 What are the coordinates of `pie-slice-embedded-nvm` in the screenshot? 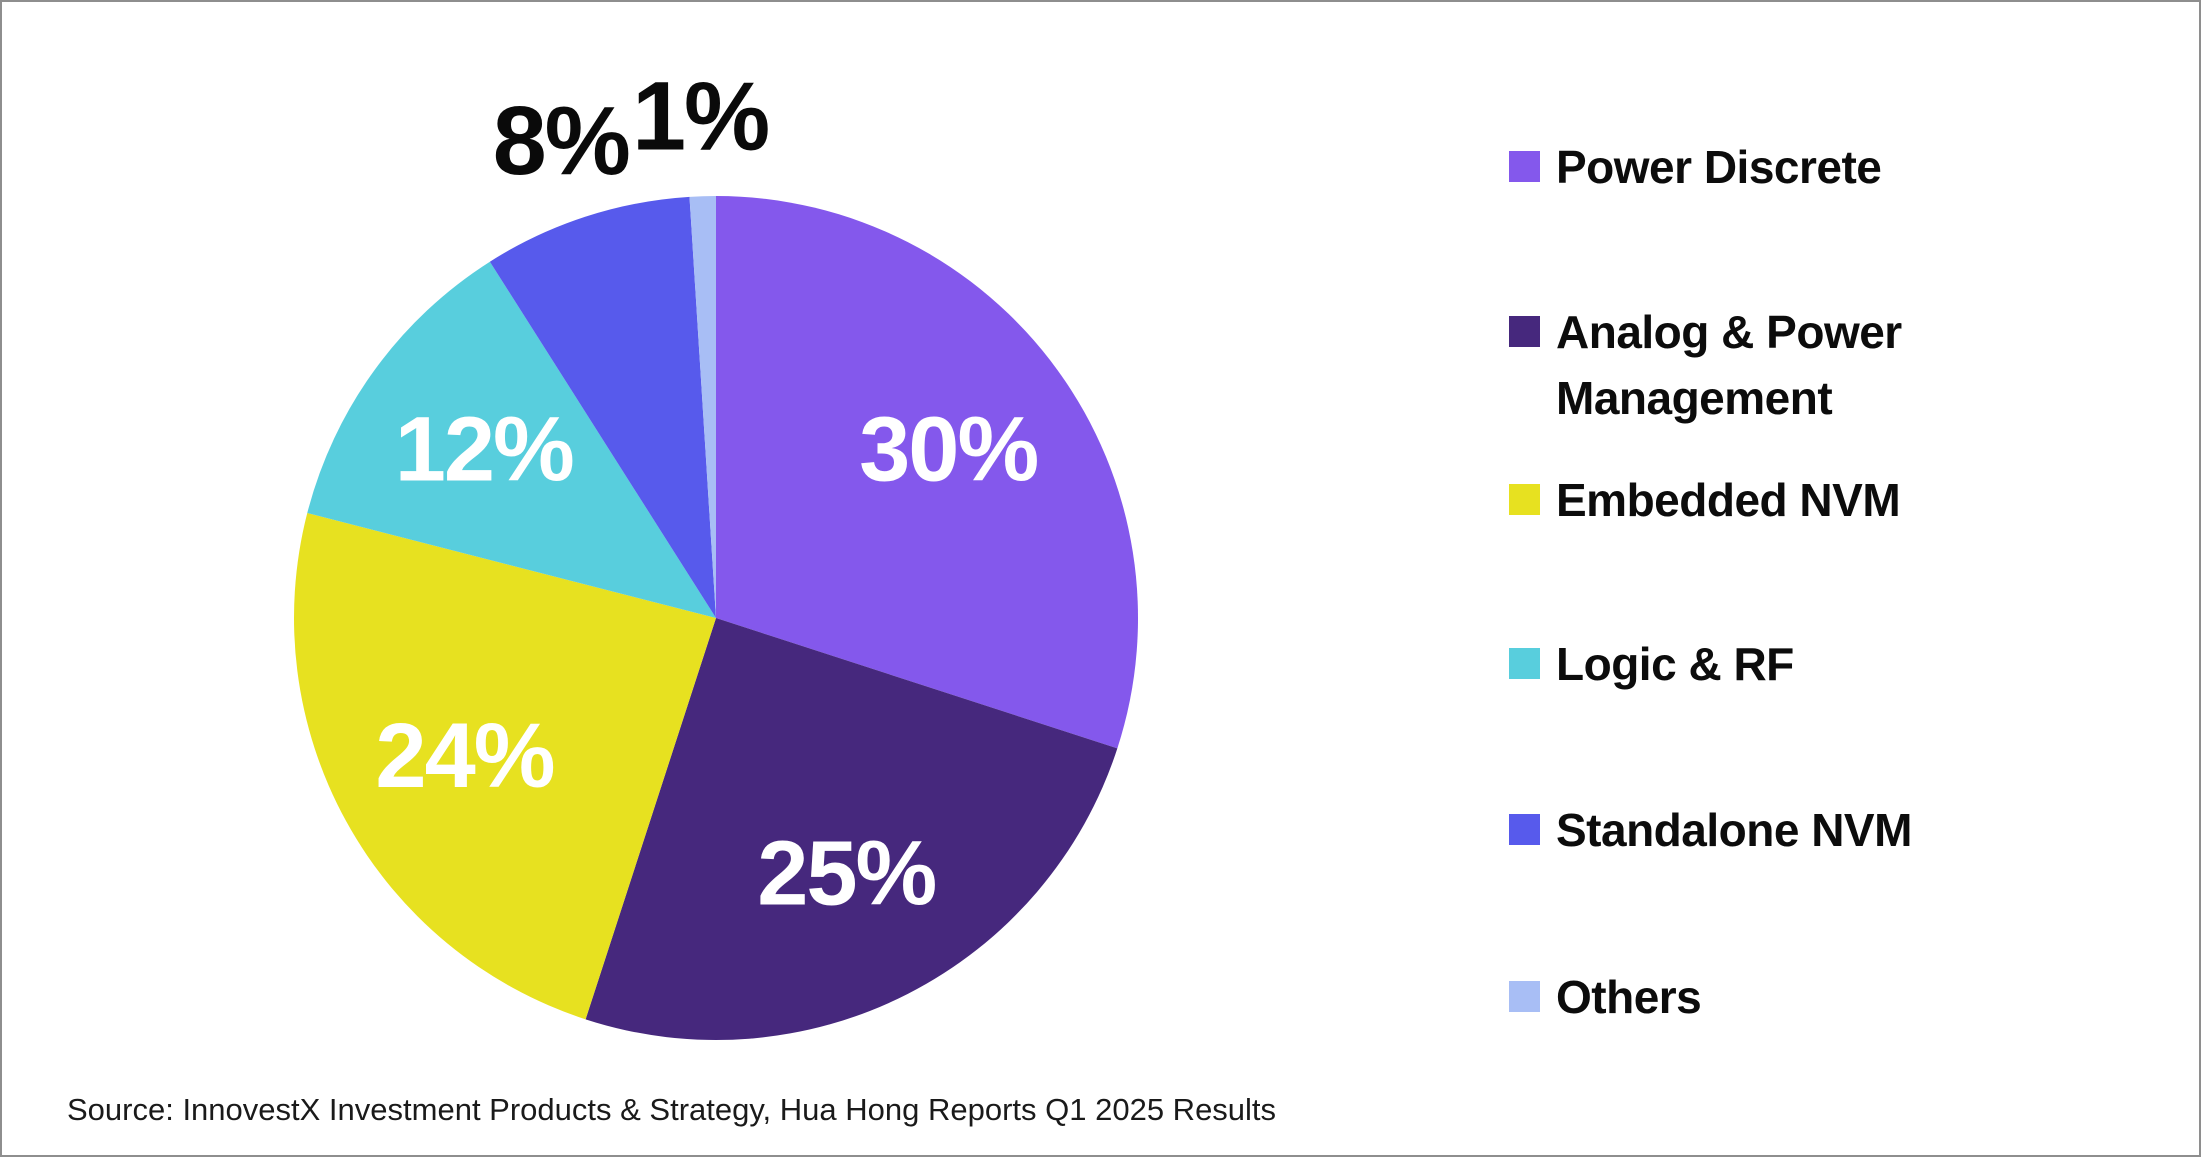 It's located at (504, 766).